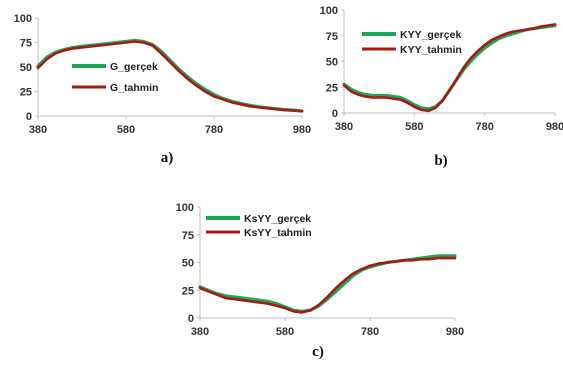  What do you see at coordinates (430, 35) in the screenshot?
I see `legend-label-b-measured: KYY_gerçek` at bounding box center [430, 35].